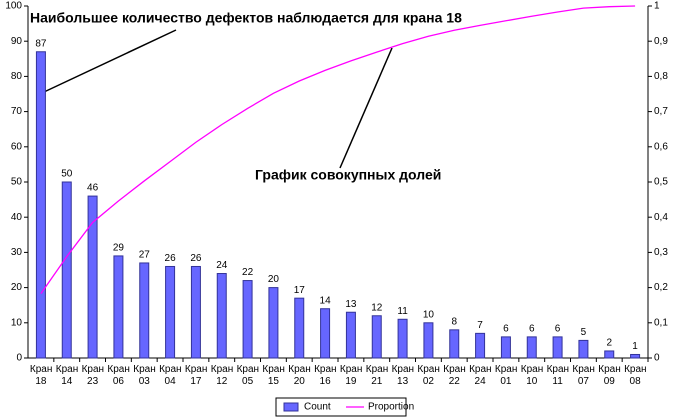  Describe the element at coordinates (317, 407) in the screenshot. I see `legend-label: Count` at that location.